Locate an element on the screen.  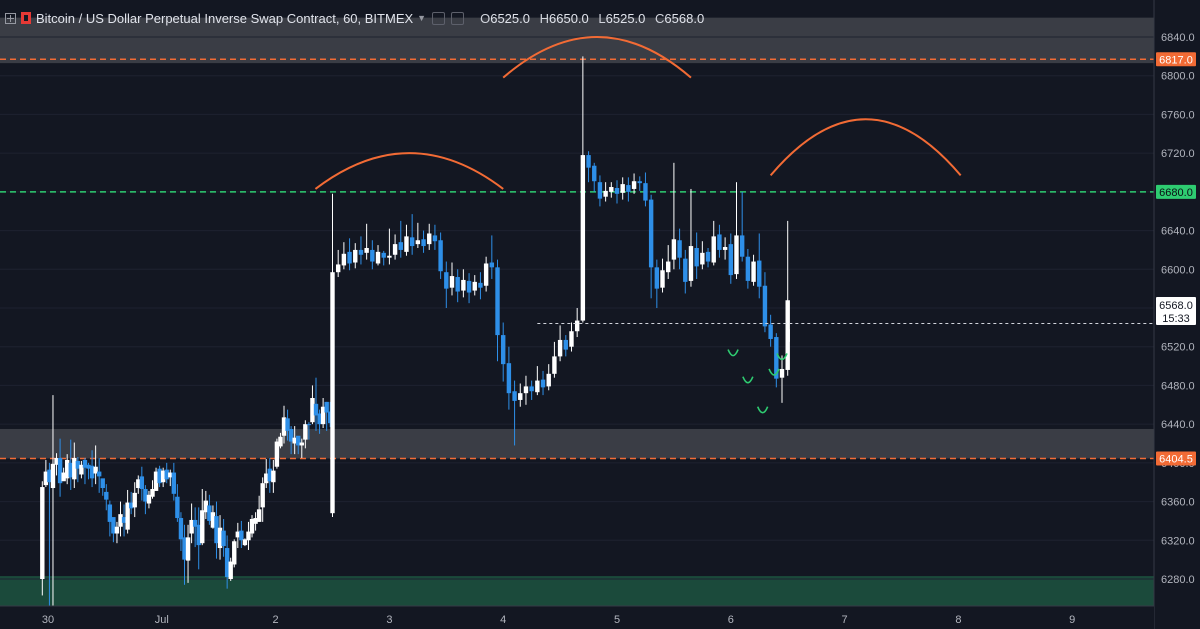
ohlc-high-key: H is located at coordinates (544, 18).